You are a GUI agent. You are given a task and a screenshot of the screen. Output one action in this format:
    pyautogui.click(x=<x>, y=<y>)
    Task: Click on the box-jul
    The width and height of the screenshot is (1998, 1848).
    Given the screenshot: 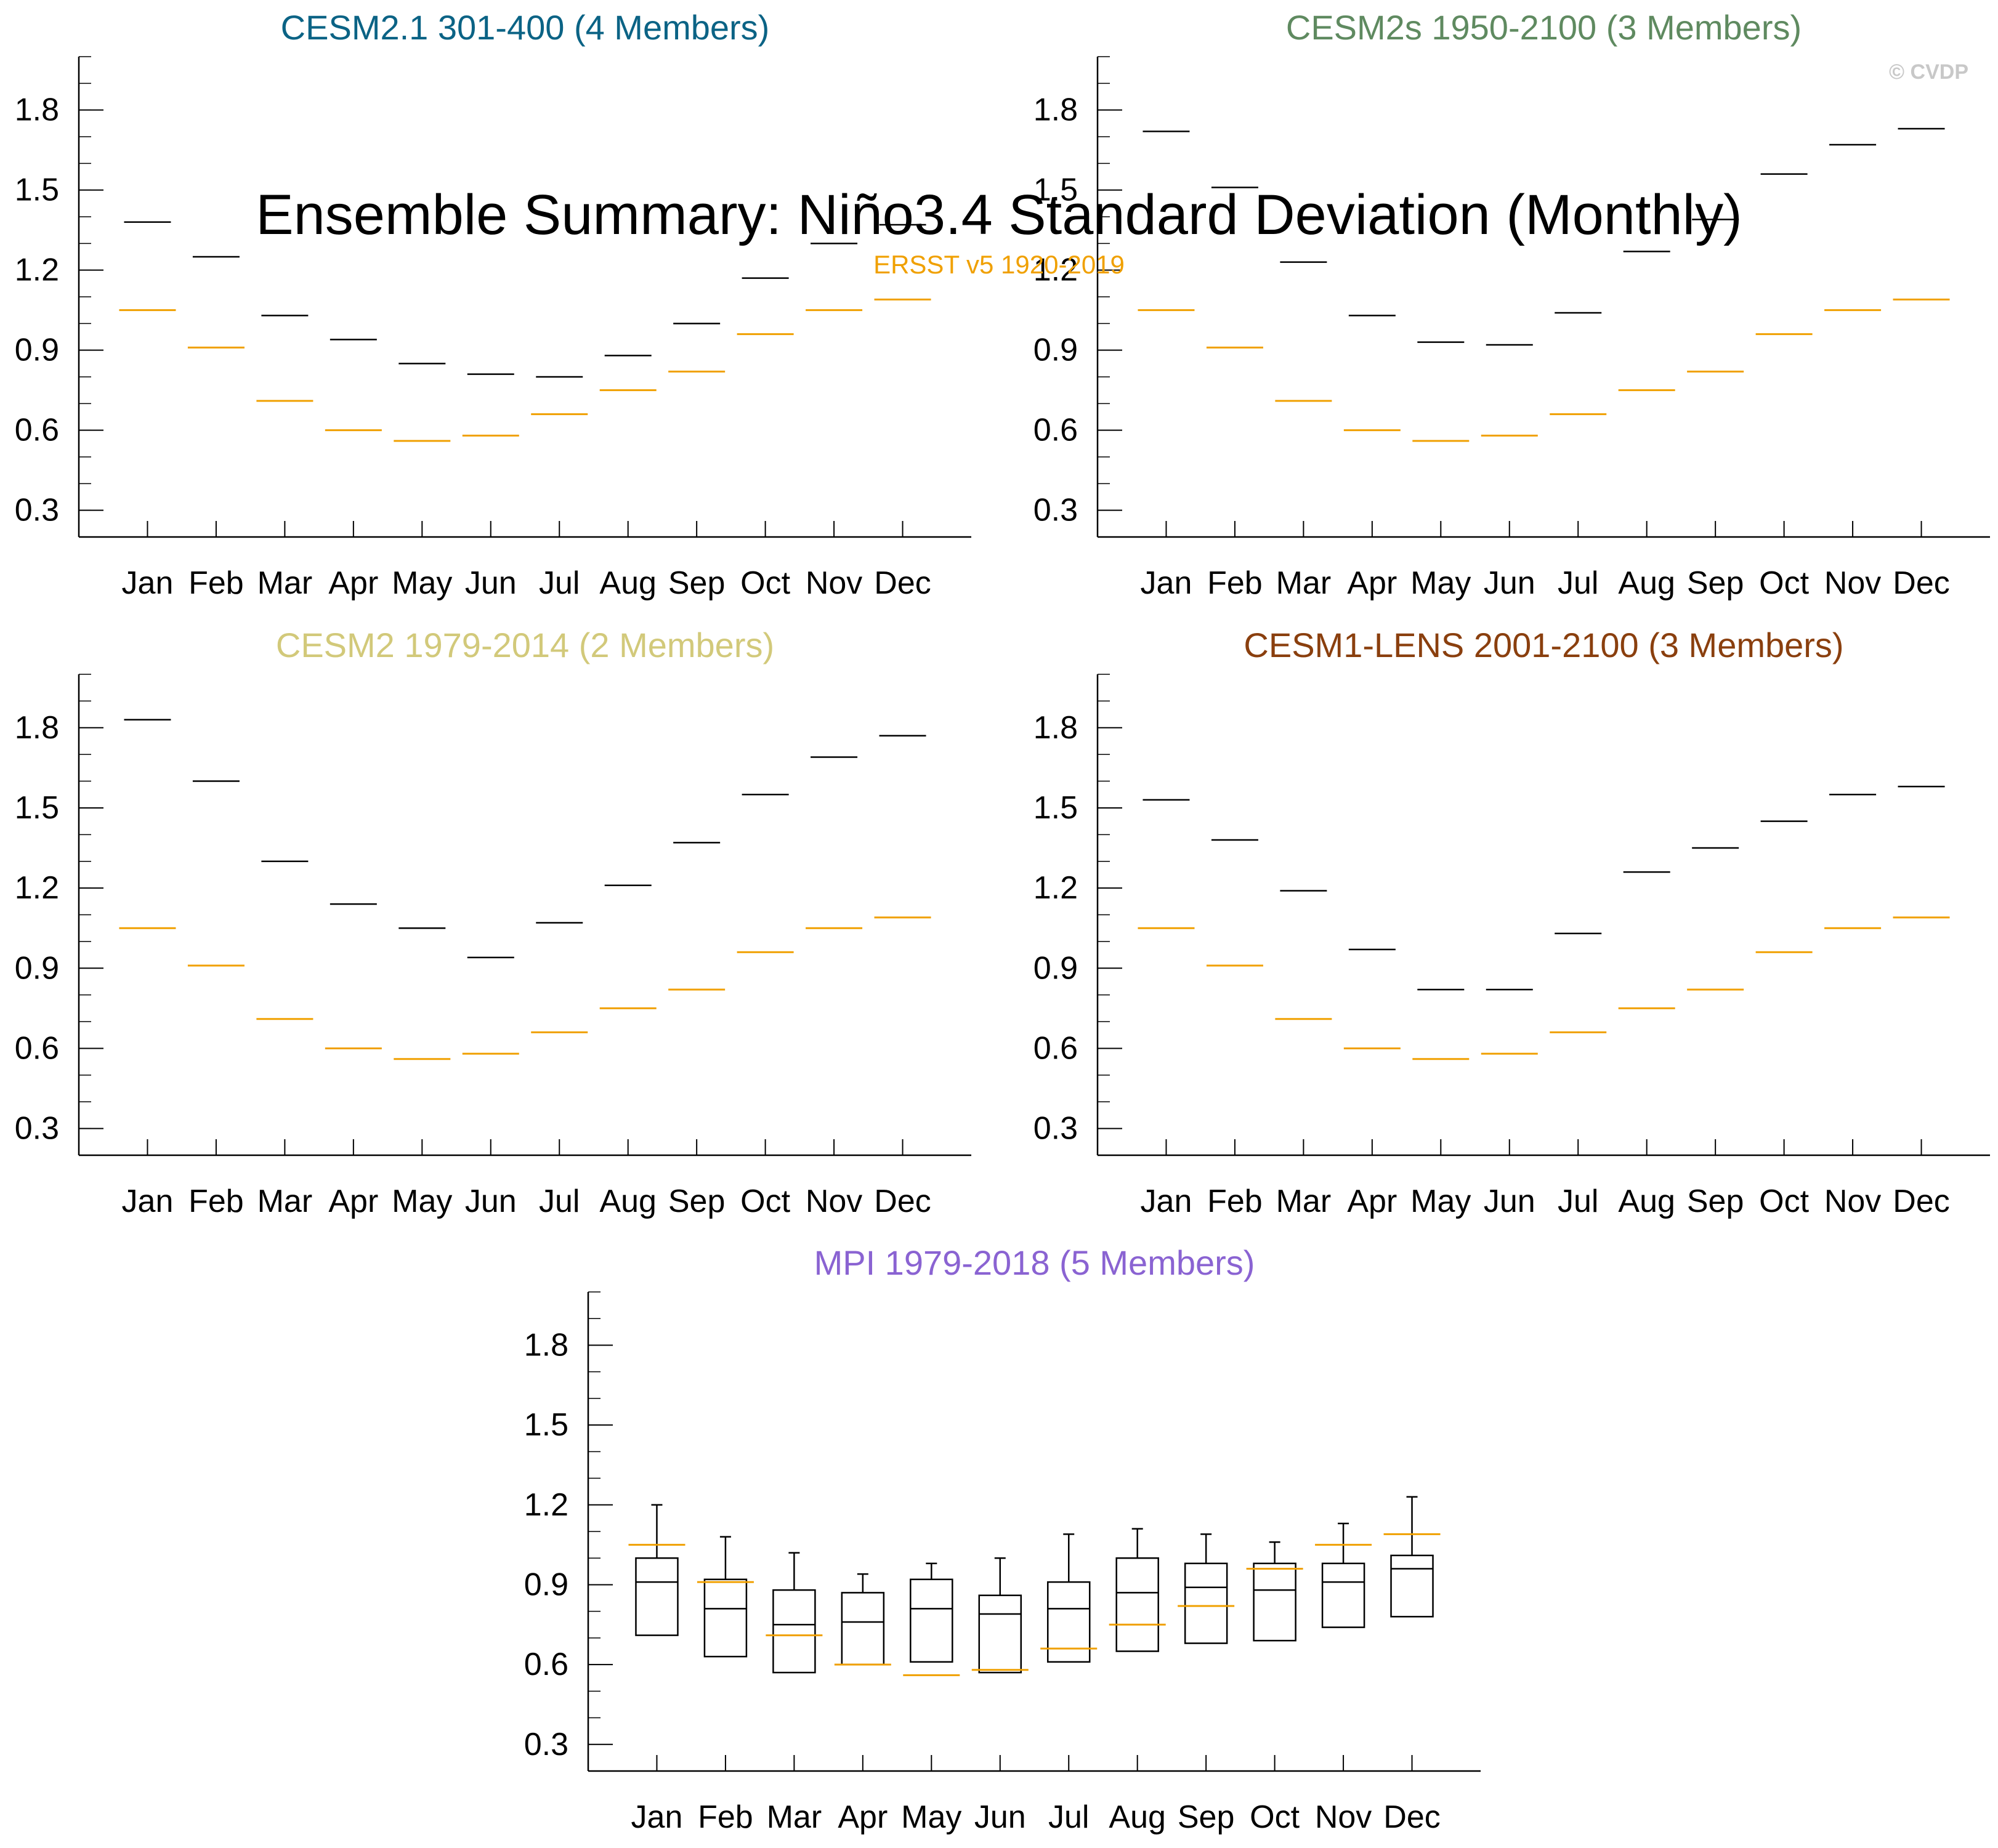 What is the action you would take?
    pyautogui.click(x=1068, y=1598)
    